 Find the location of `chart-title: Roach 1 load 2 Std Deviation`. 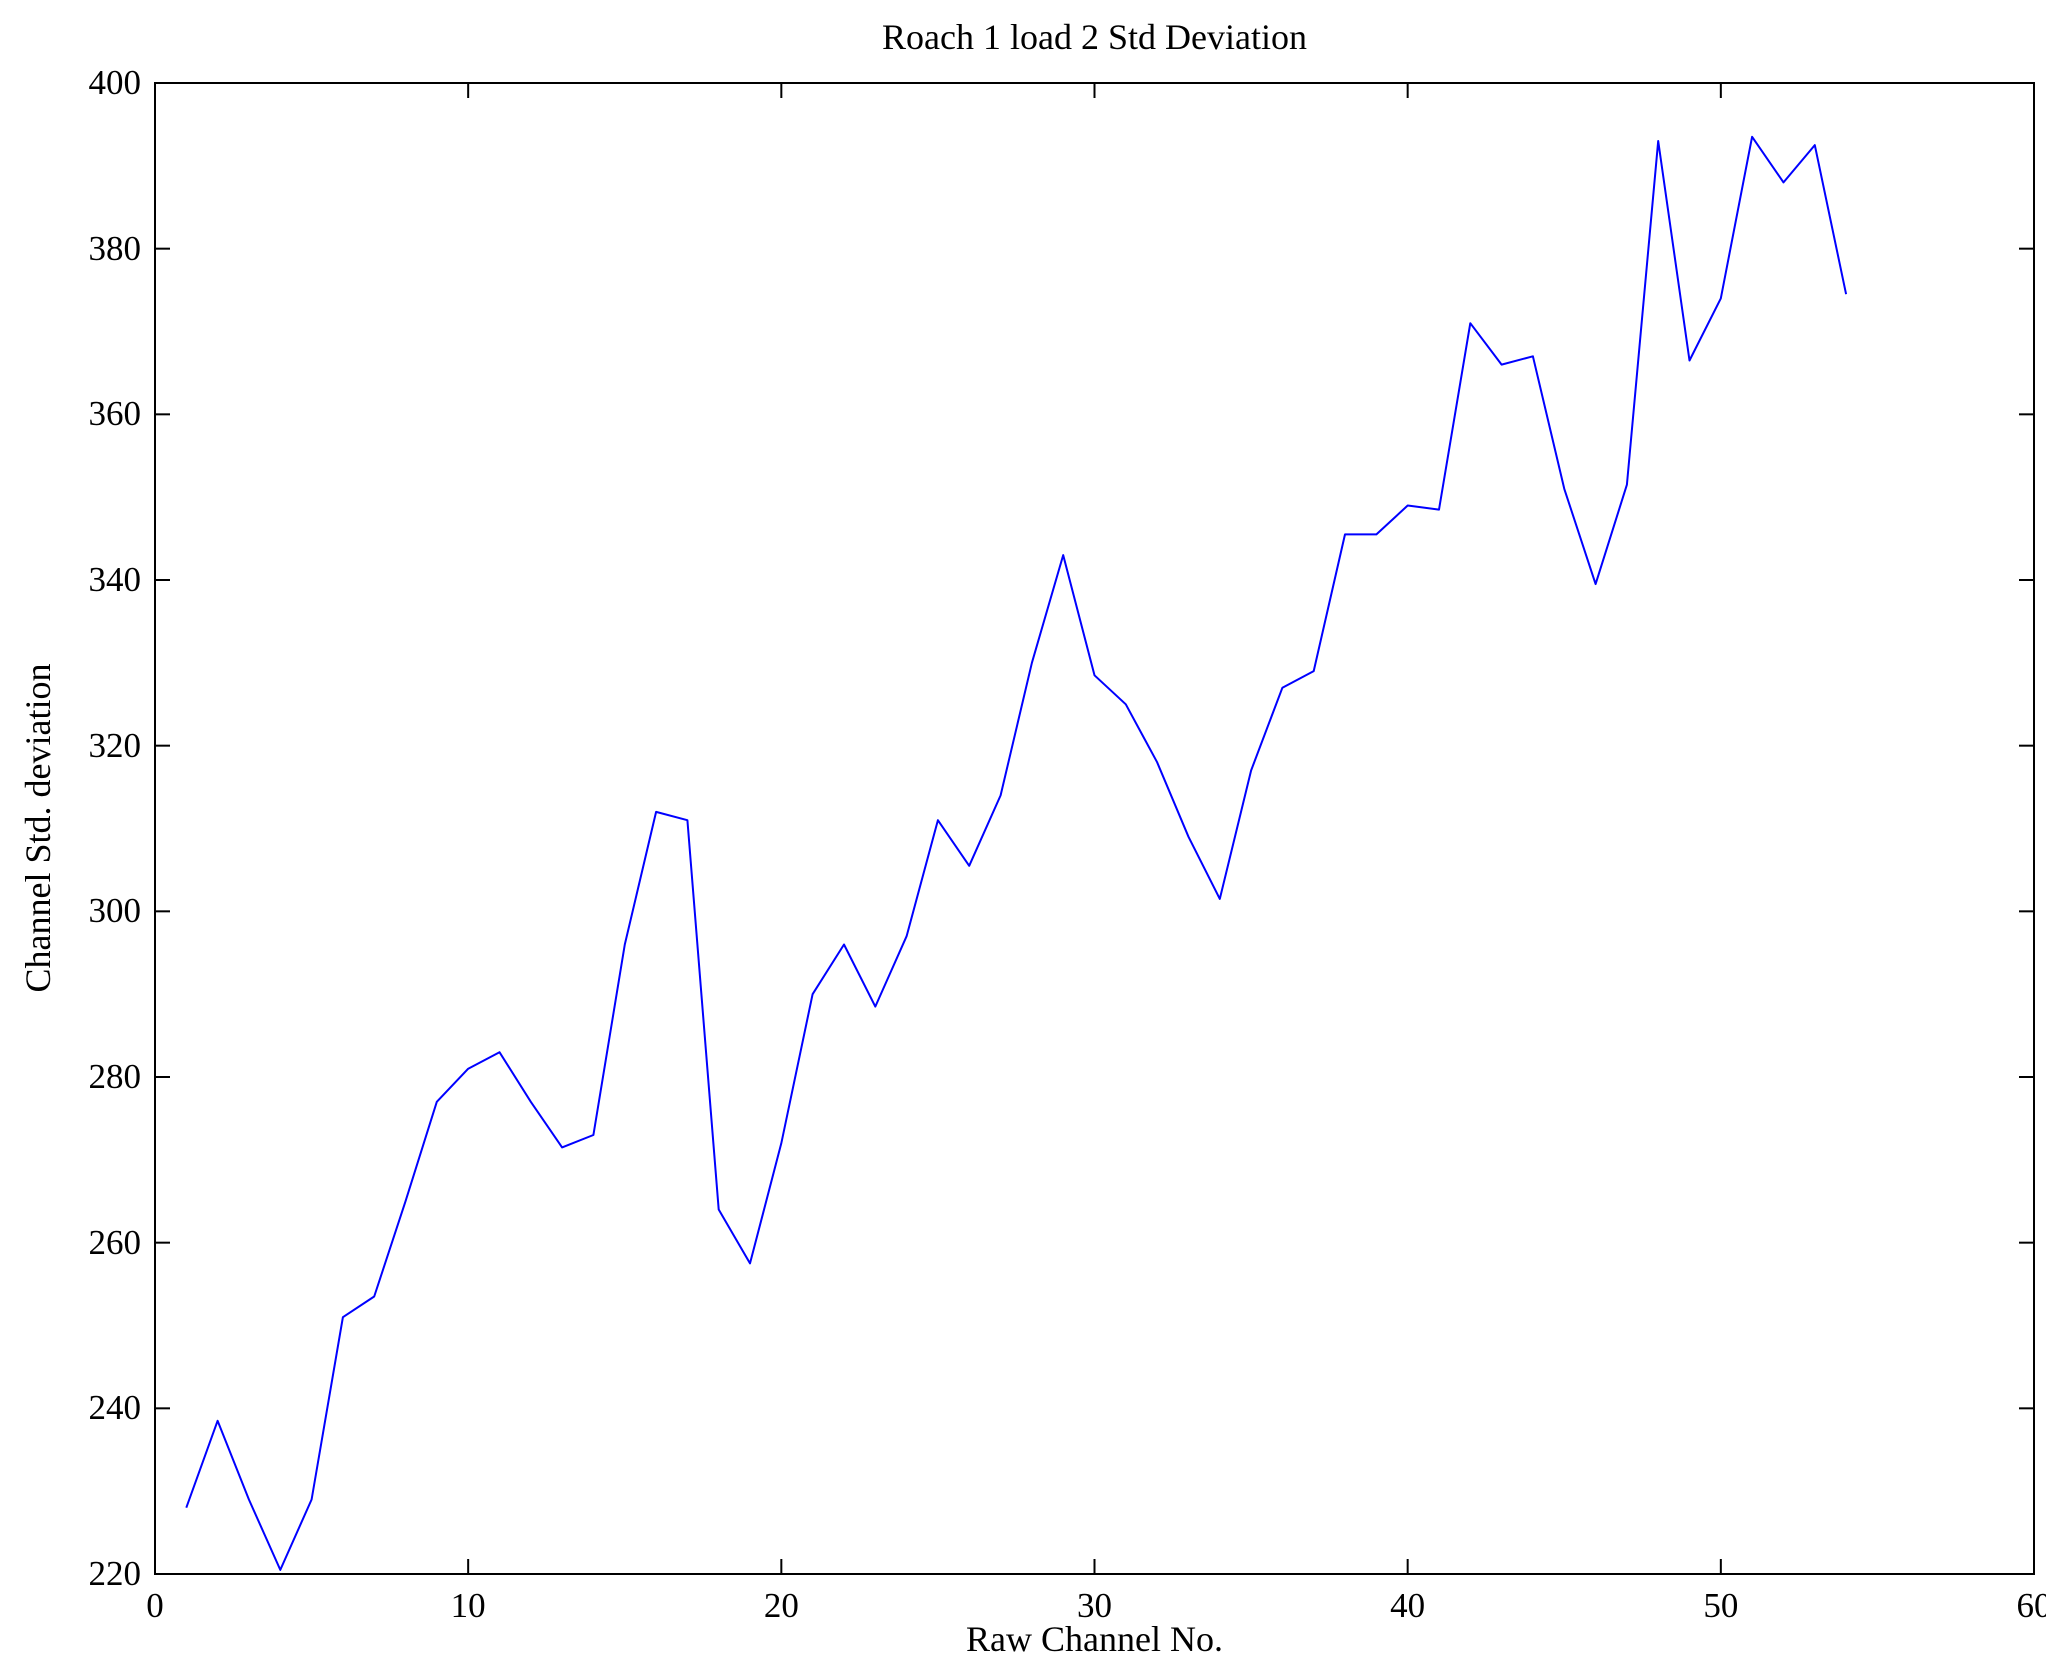

chart-title: Roach 1 load 2 Std Deviation is located at coordinates (1094, 37).